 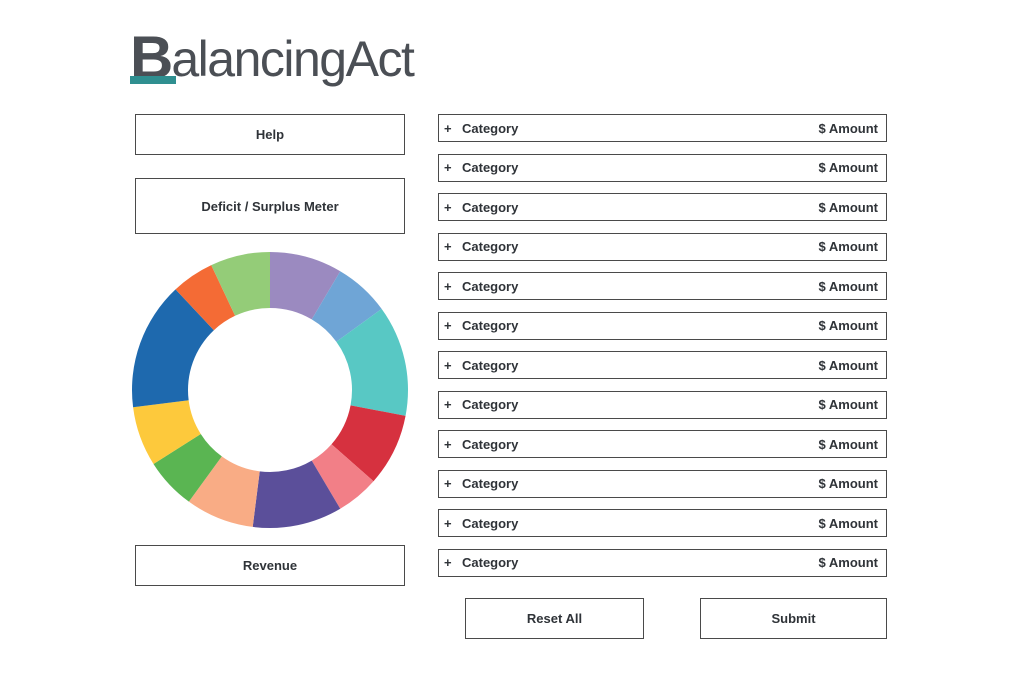 I want to click on revenue-label: Revenue, so click(x=270, y=565).